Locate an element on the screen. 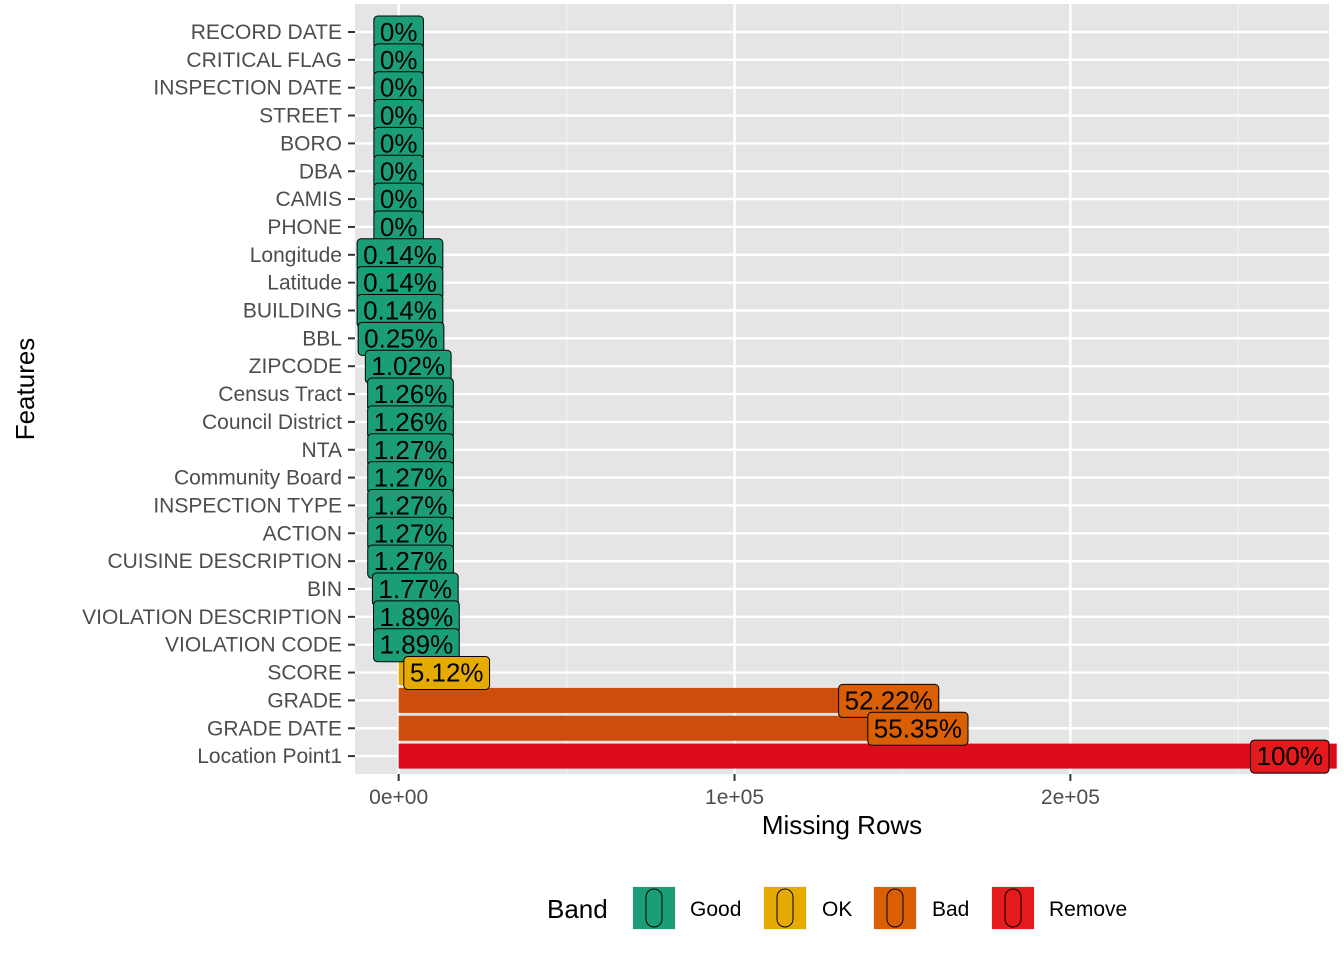 Image resolution: width=1344 pixels, height=960 pixels. y-tick-label: INSPECTION TYPE is located at coordinates (247, 505).